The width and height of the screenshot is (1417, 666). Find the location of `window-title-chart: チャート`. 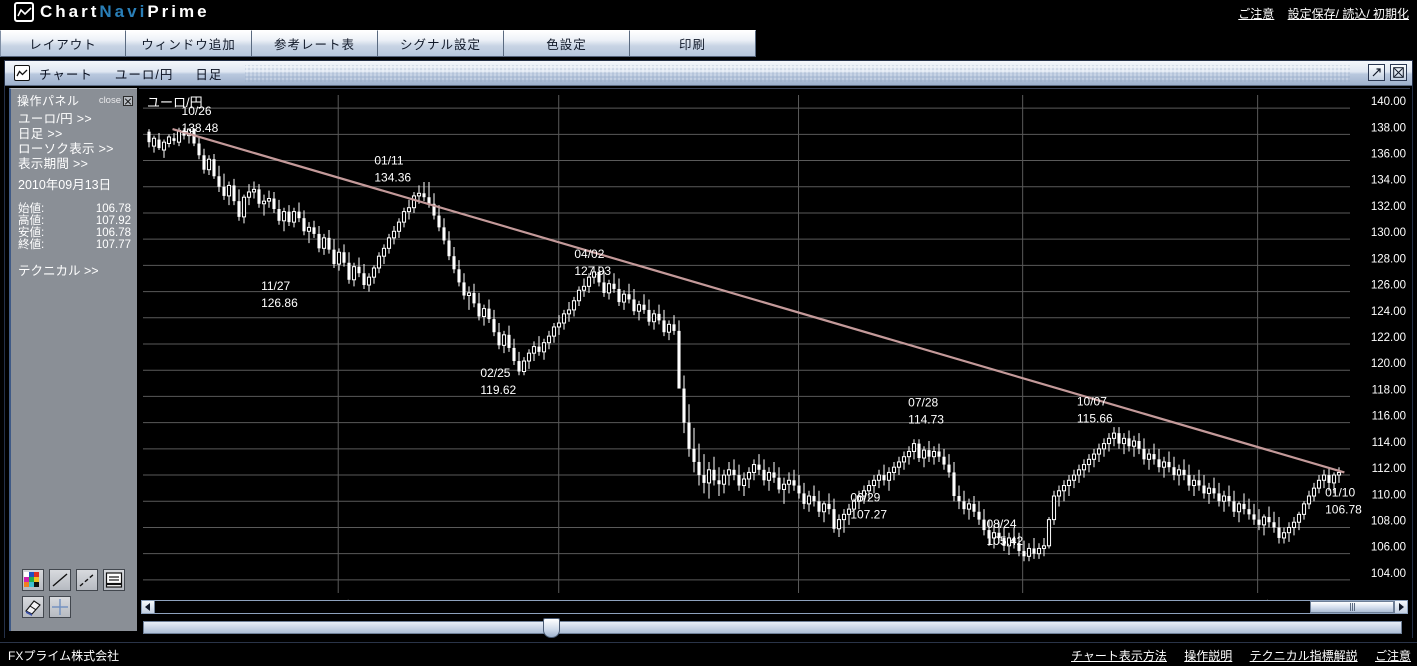

window-title-chart: チャート is located at coordinates (66, 74).